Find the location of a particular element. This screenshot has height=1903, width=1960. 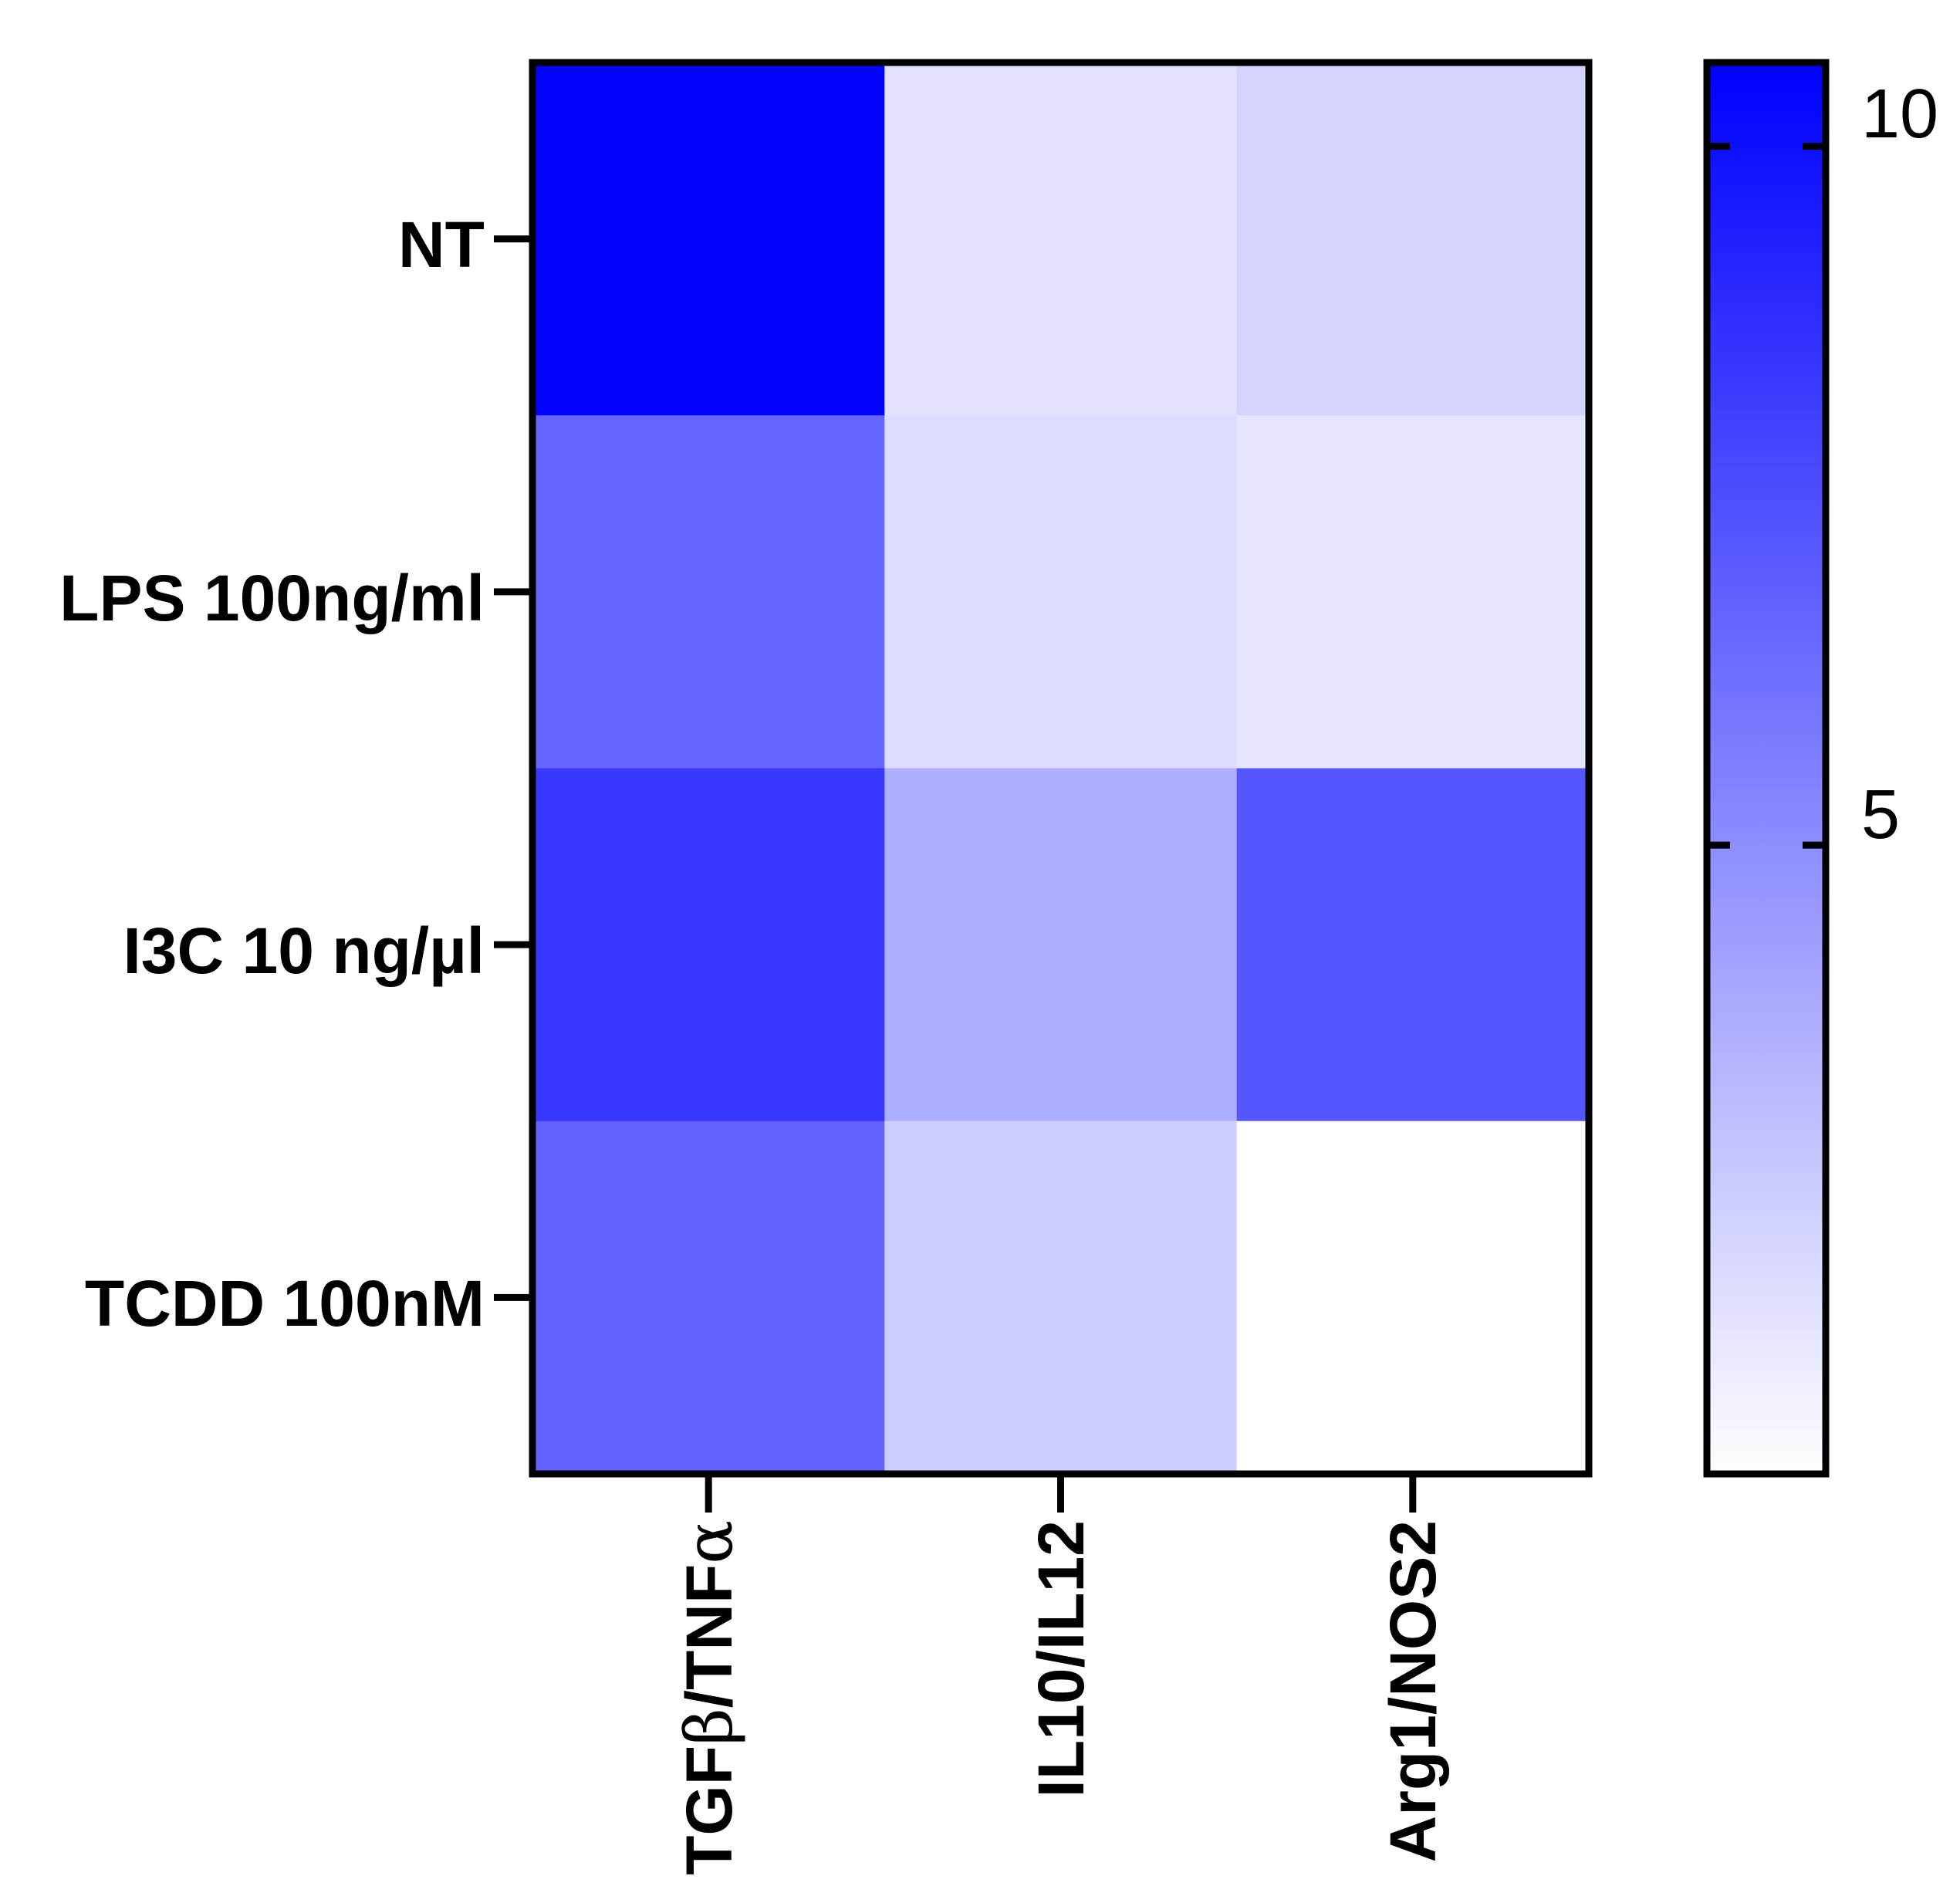

colorbar-gradient is located at coordinates (1766, 768).